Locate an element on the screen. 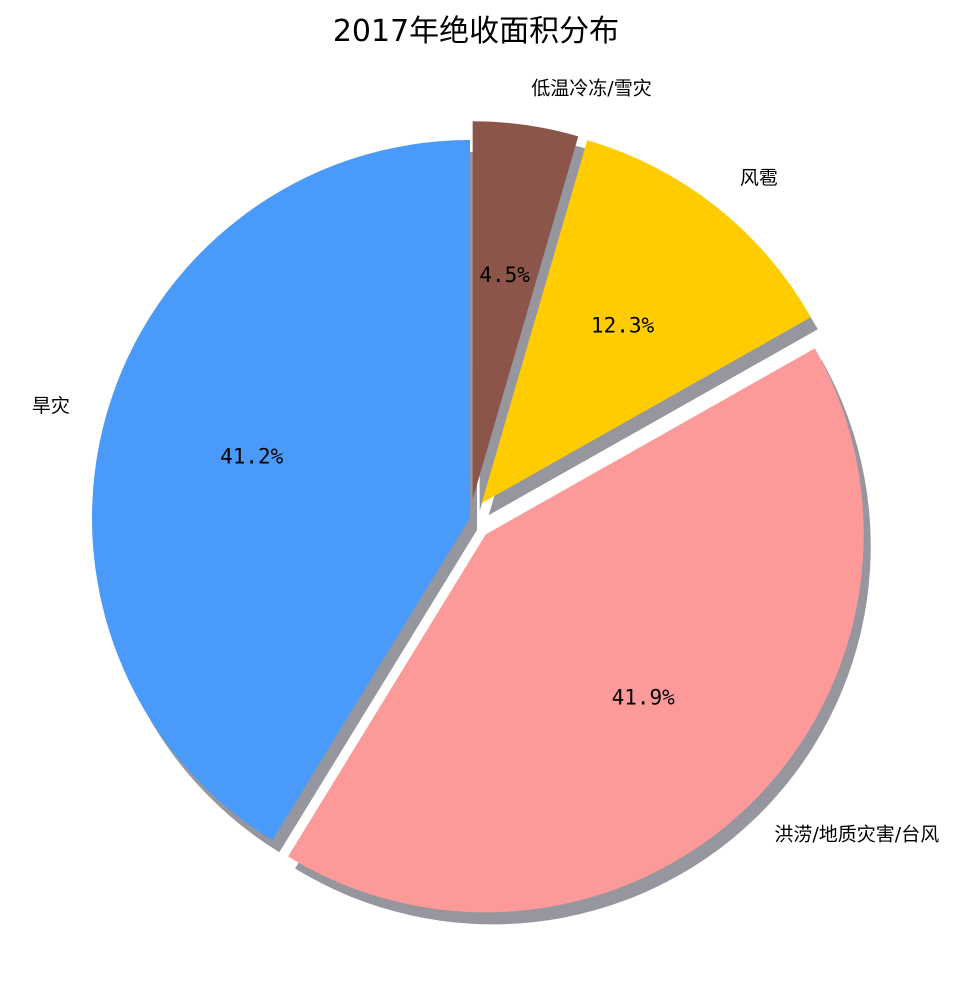 The width and height of the screenshot is (973, 993). slice-2-label: 洪涝/地质灾害/台风 is located at coordinates (856, 835).